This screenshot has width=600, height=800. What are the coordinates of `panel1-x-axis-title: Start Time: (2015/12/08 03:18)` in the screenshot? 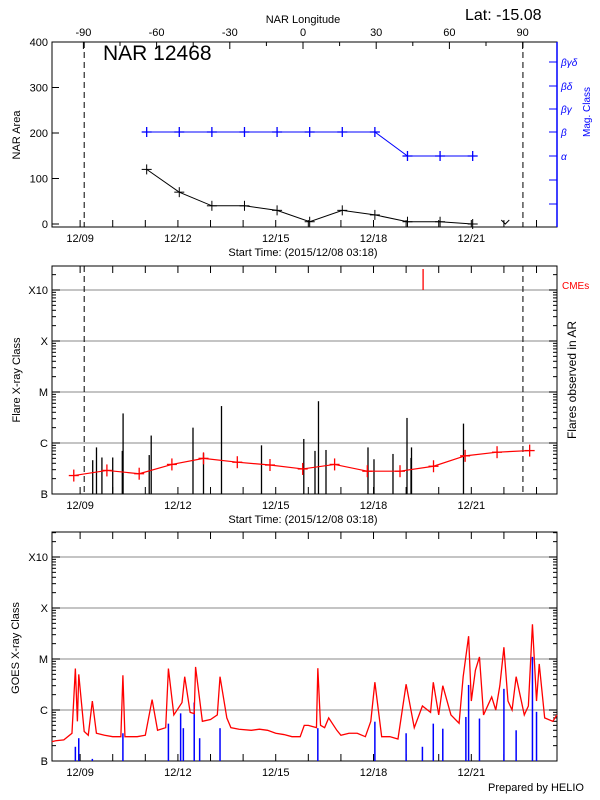 It's located at (302, 253).